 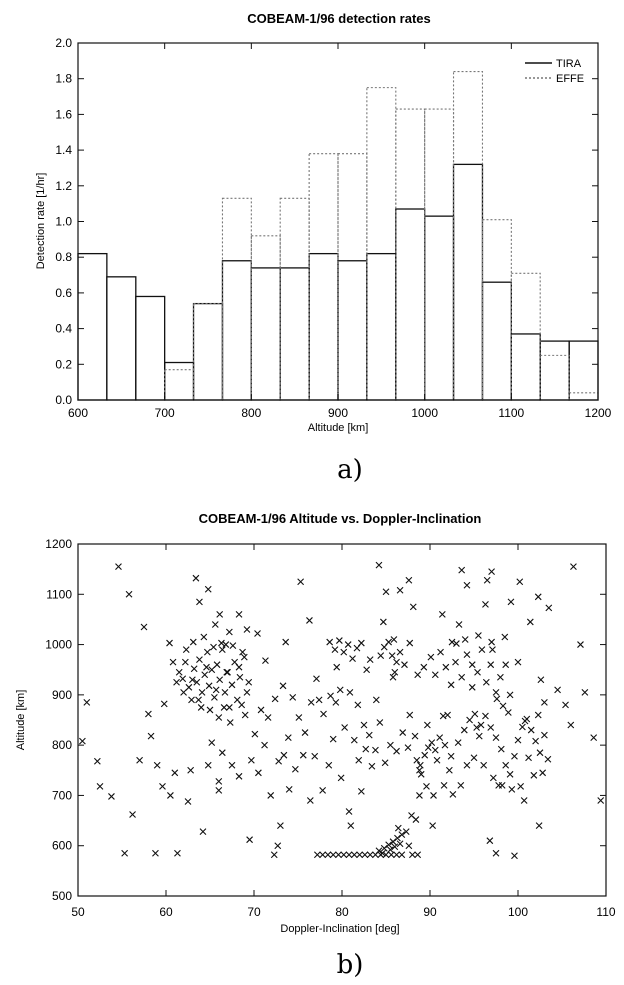 What do you see at coordinates (518, 912) in the screenshot?
I see `x-tick-label: 100` at bounding box center [518, 912].